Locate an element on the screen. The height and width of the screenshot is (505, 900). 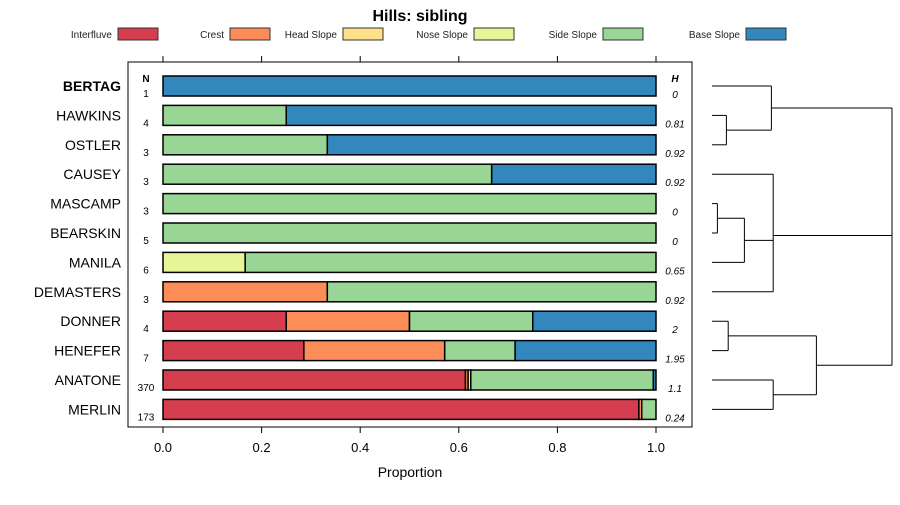
row-label: MANILA is located at coordinates (95, 262).